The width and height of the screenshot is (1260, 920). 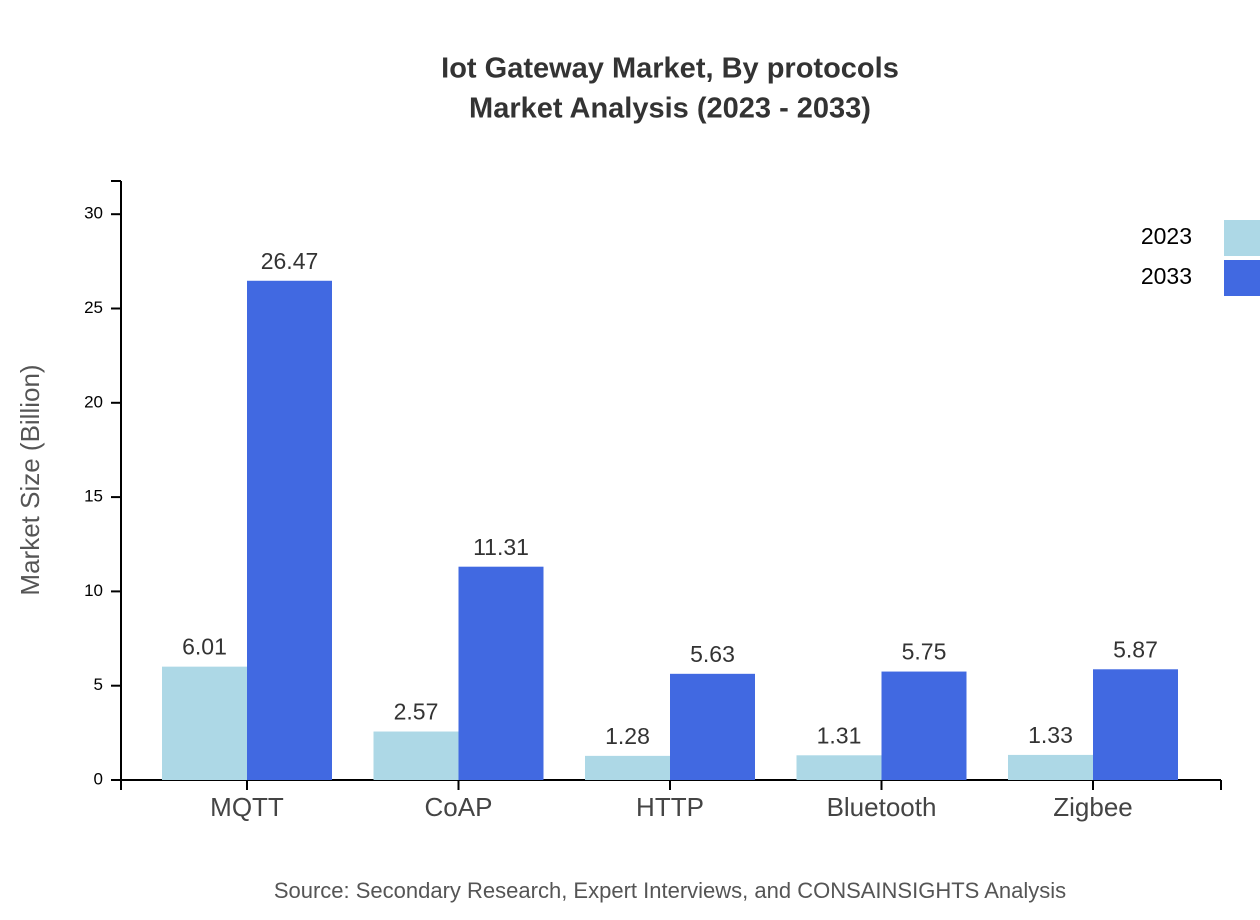 What do you see at coordinates (1135, 649) in the screenshot?
I see `value-label: 5.87` at bounding box center [1135, 649].